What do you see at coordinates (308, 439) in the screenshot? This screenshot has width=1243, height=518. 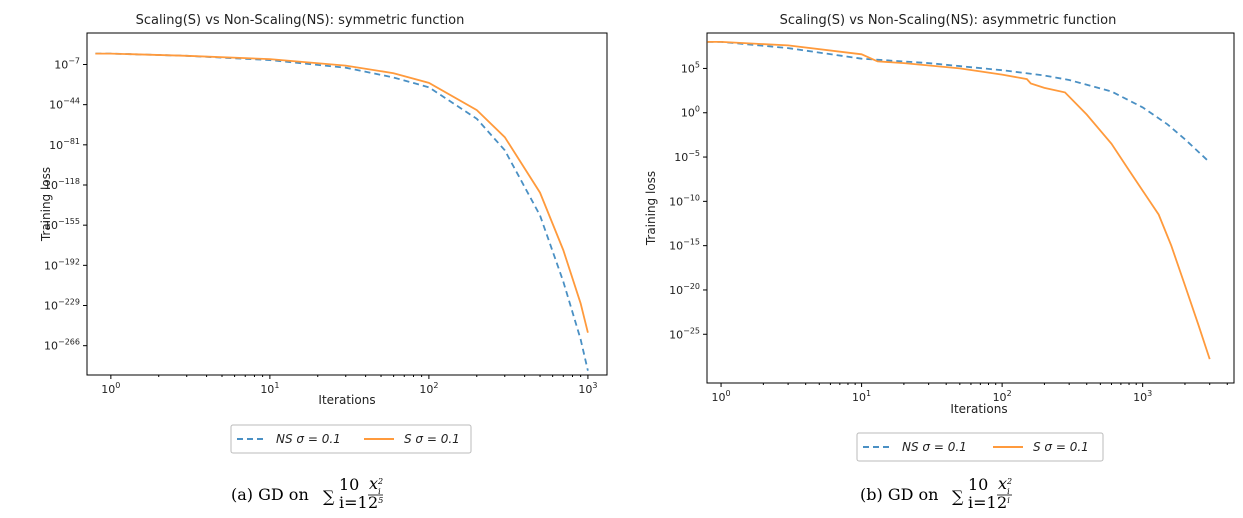 I see `chart-a-legend-ns: NS σ = 0.1` at bounding box center [308, 439].